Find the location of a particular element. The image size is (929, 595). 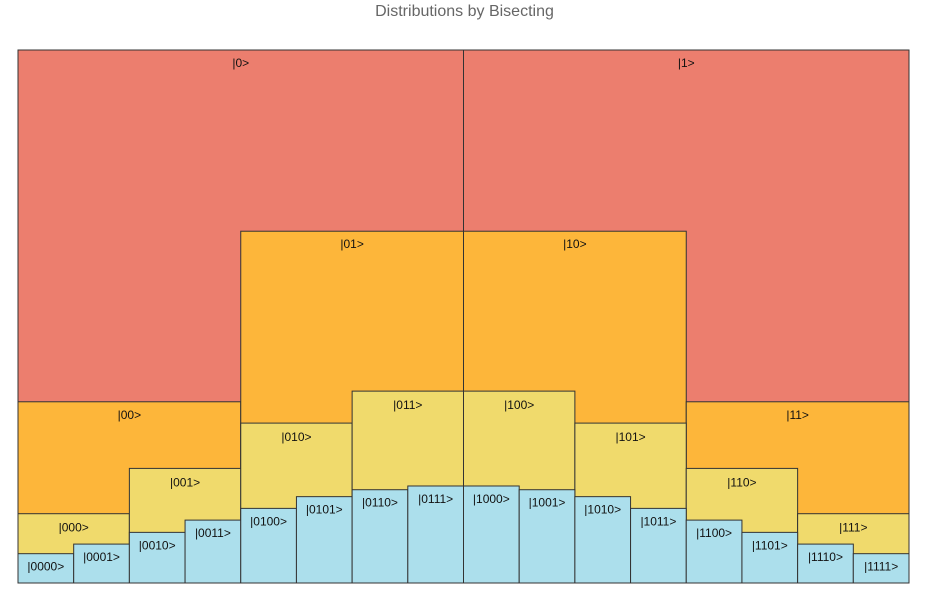

chart-title: Distributions by Bisecting is located at coordinates (464, 11).